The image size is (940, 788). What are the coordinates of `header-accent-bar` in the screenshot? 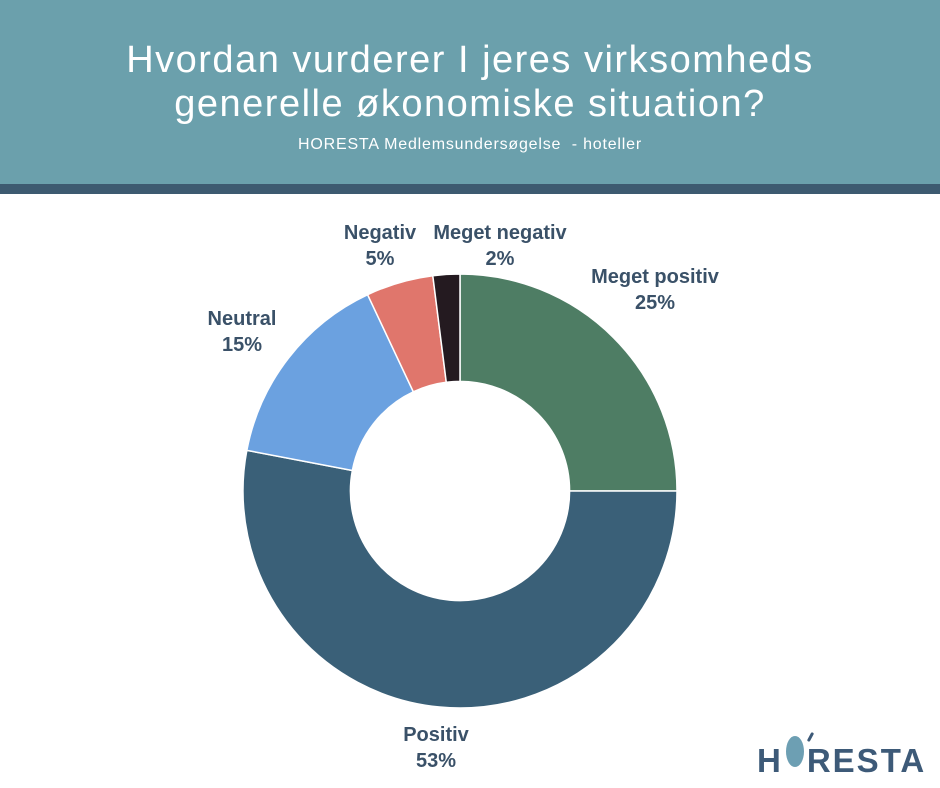 It's located at (470, 189).